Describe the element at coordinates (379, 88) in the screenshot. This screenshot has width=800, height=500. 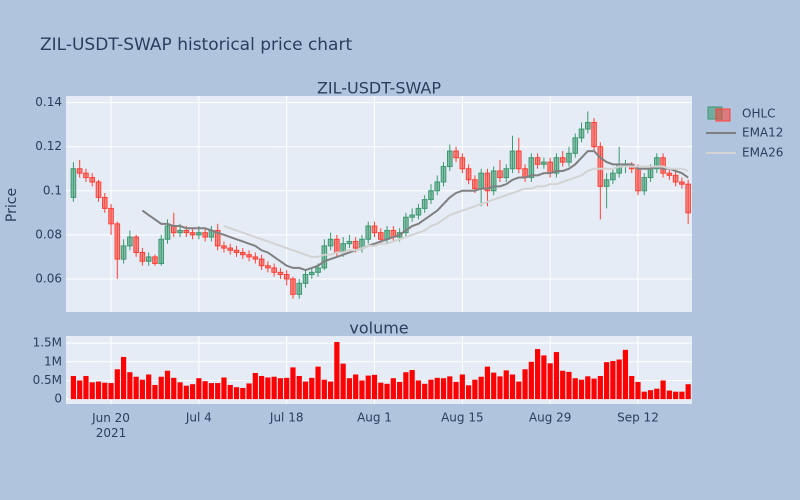
I see `price-chart-title: ZIL-USDT-SWAP` at that location.